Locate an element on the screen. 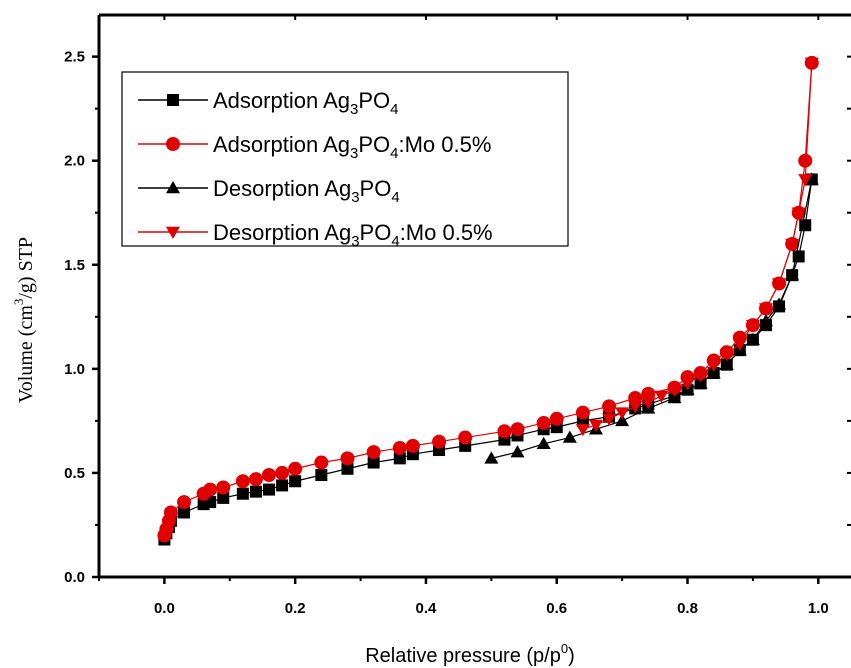  legend-label: Desorption Ag3PO4 is located at coordinates (306, 191).